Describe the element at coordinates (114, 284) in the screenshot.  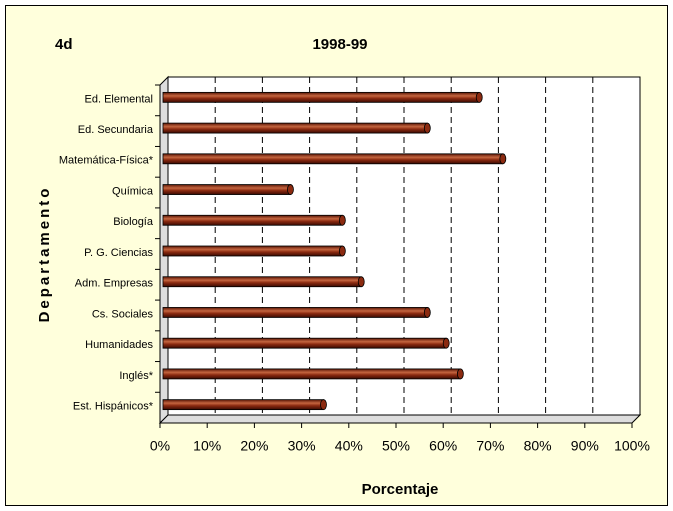
I see `y-tick-label: Adm. Empresas` at that location.